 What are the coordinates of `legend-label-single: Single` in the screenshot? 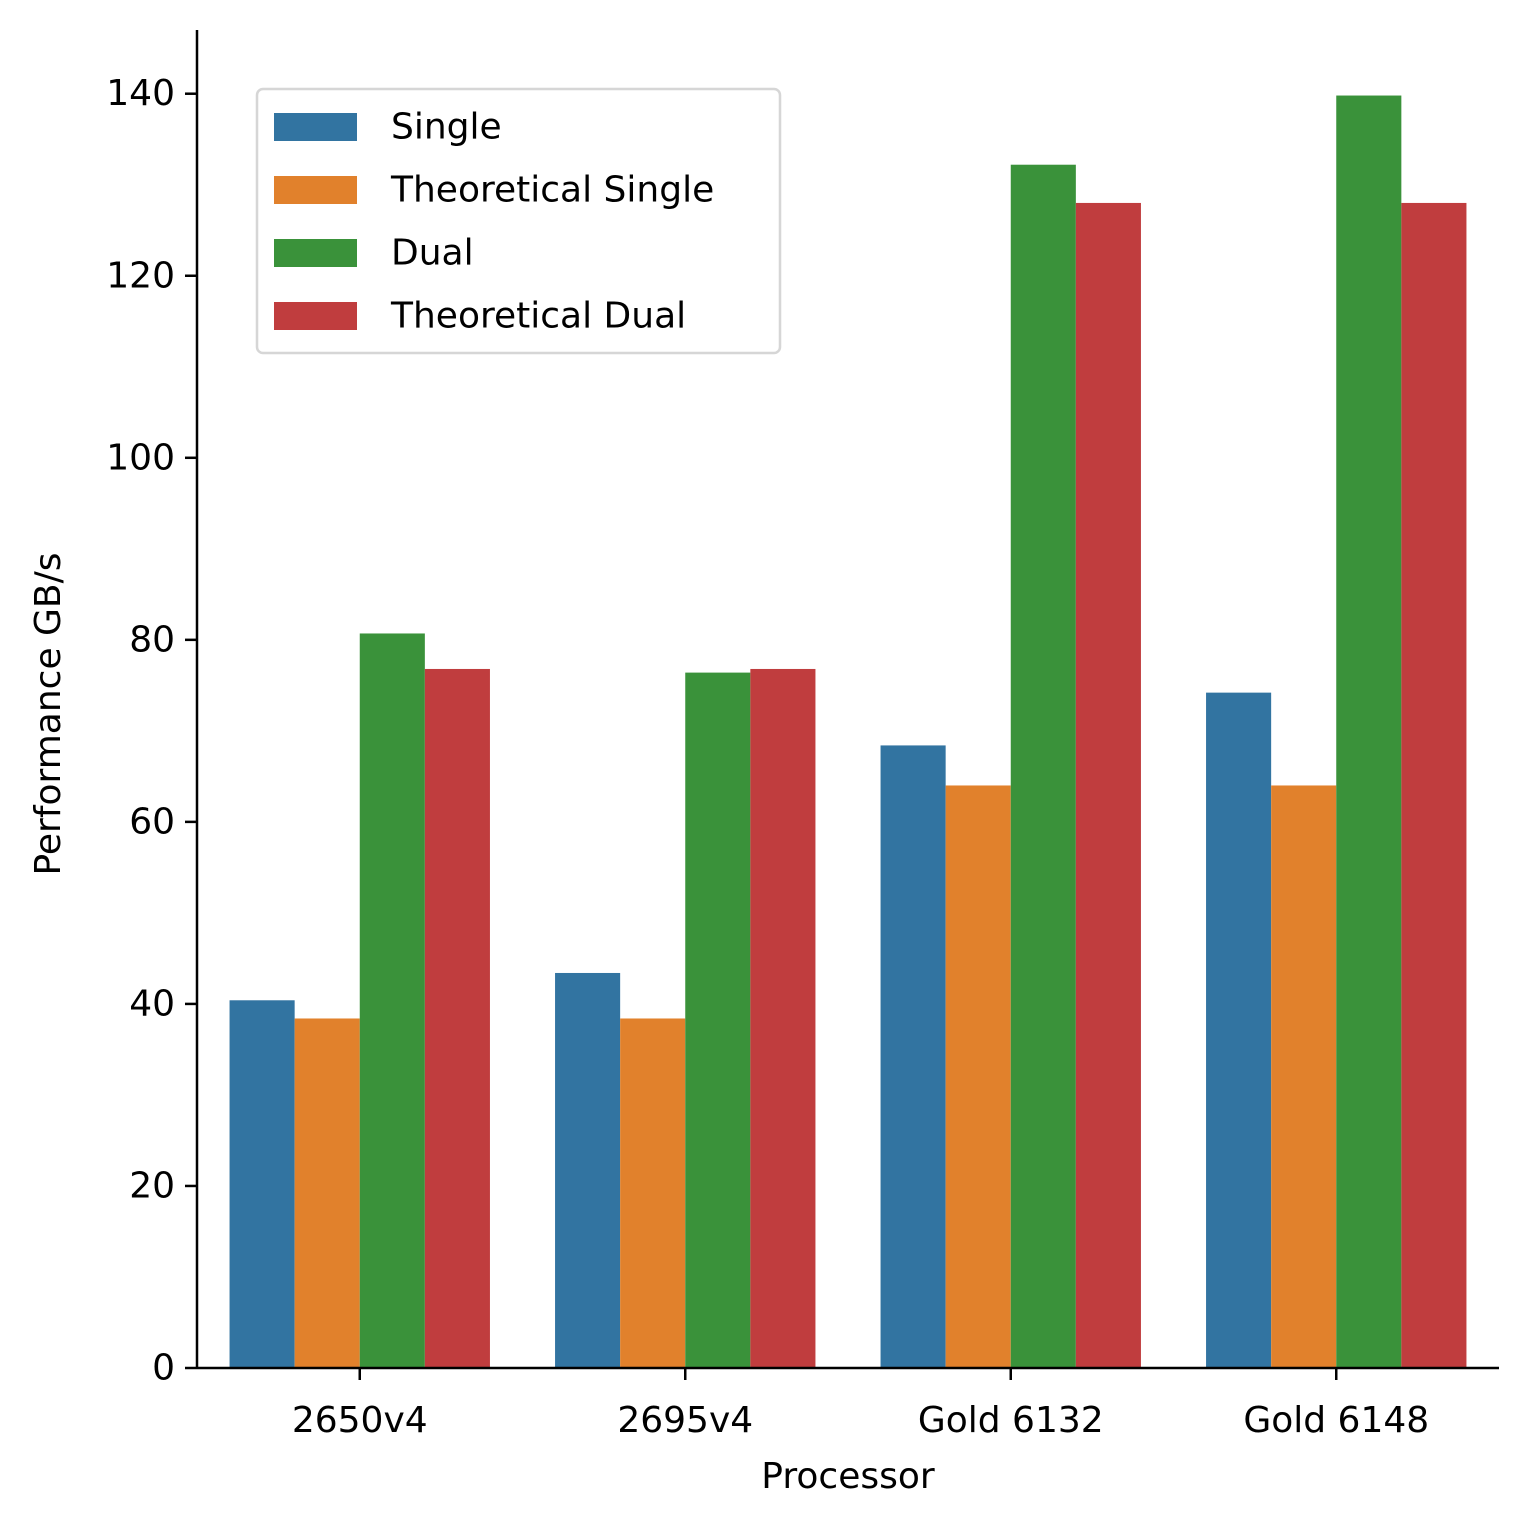 It's located at (446, 127).